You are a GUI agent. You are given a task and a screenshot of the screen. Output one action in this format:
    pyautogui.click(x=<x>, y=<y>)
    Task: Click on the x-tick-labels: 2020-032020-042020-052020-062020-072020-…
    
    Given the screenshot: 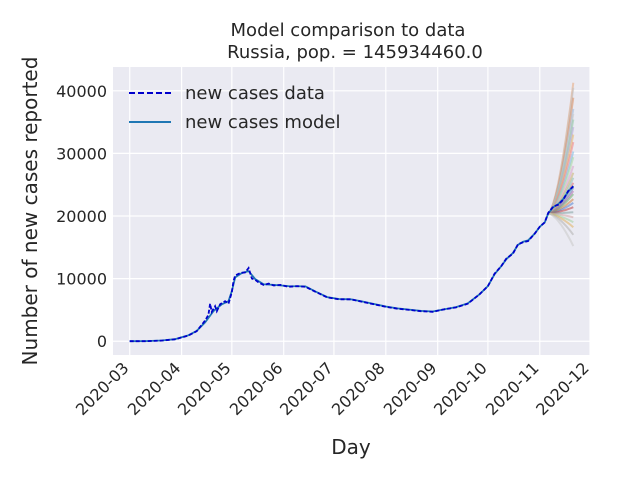 What is the action you would take?
    pyautogui.click(x=332, y=388)
    